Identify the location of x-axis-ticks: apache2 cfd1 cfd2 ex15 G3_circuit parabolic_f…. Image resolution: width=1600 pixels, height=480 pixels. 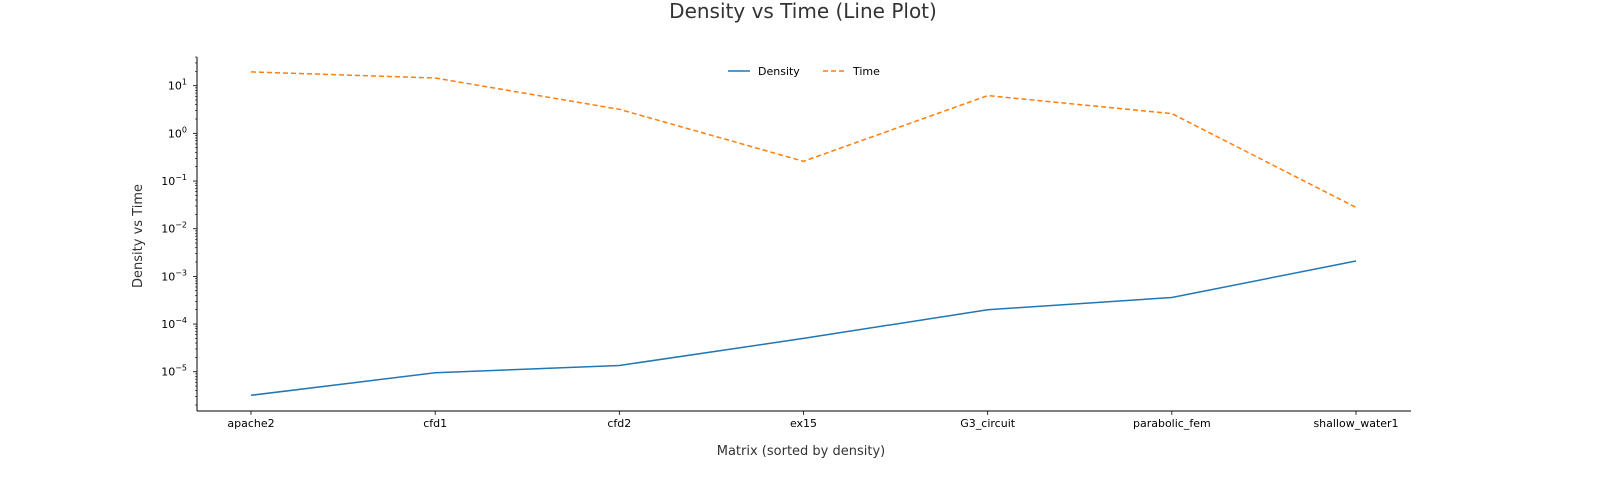
(813, 420).